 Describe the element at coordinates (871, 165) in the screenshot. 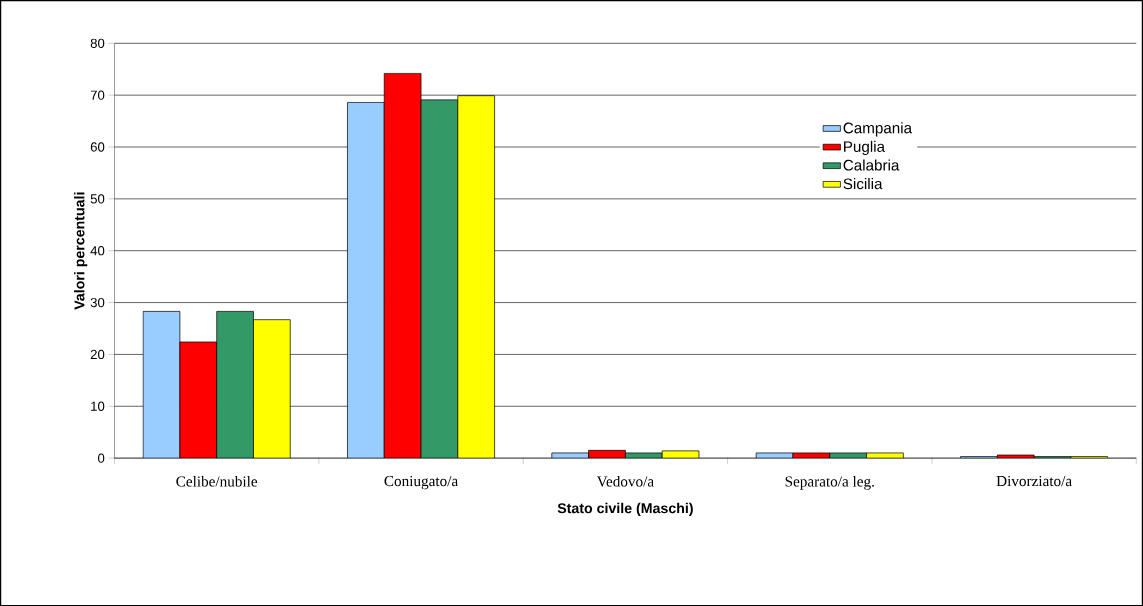

I see `legend-label: Calabria` at that location.